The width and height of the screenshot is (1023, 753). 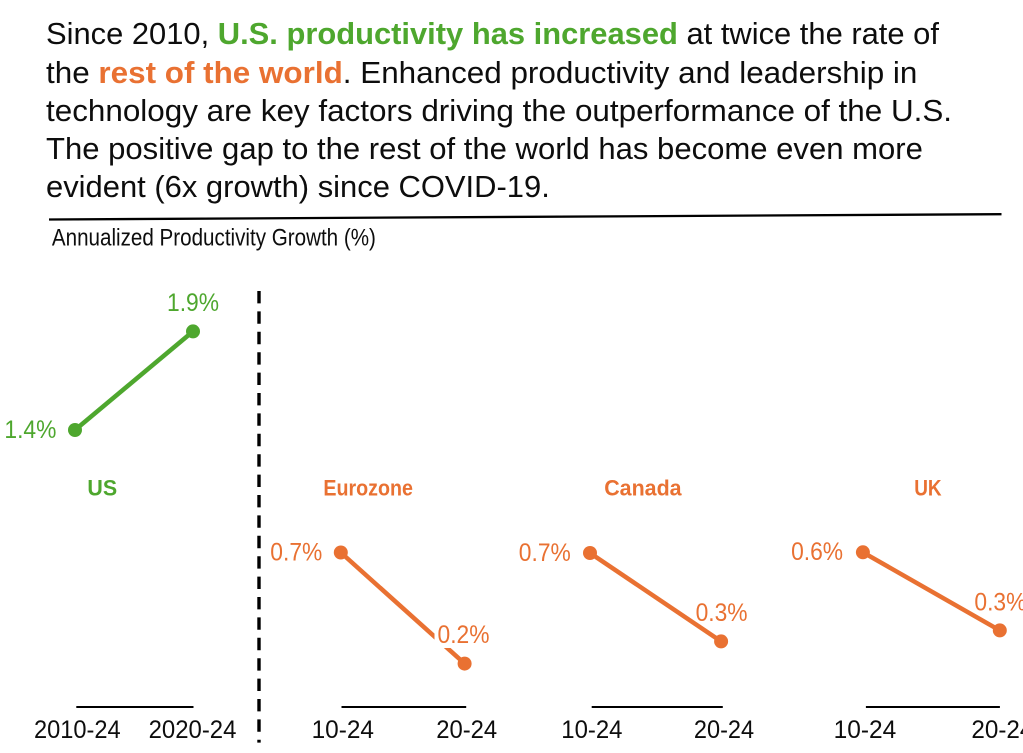 I want to click on svg-text: 2020-24, so click(x=193, y=730).